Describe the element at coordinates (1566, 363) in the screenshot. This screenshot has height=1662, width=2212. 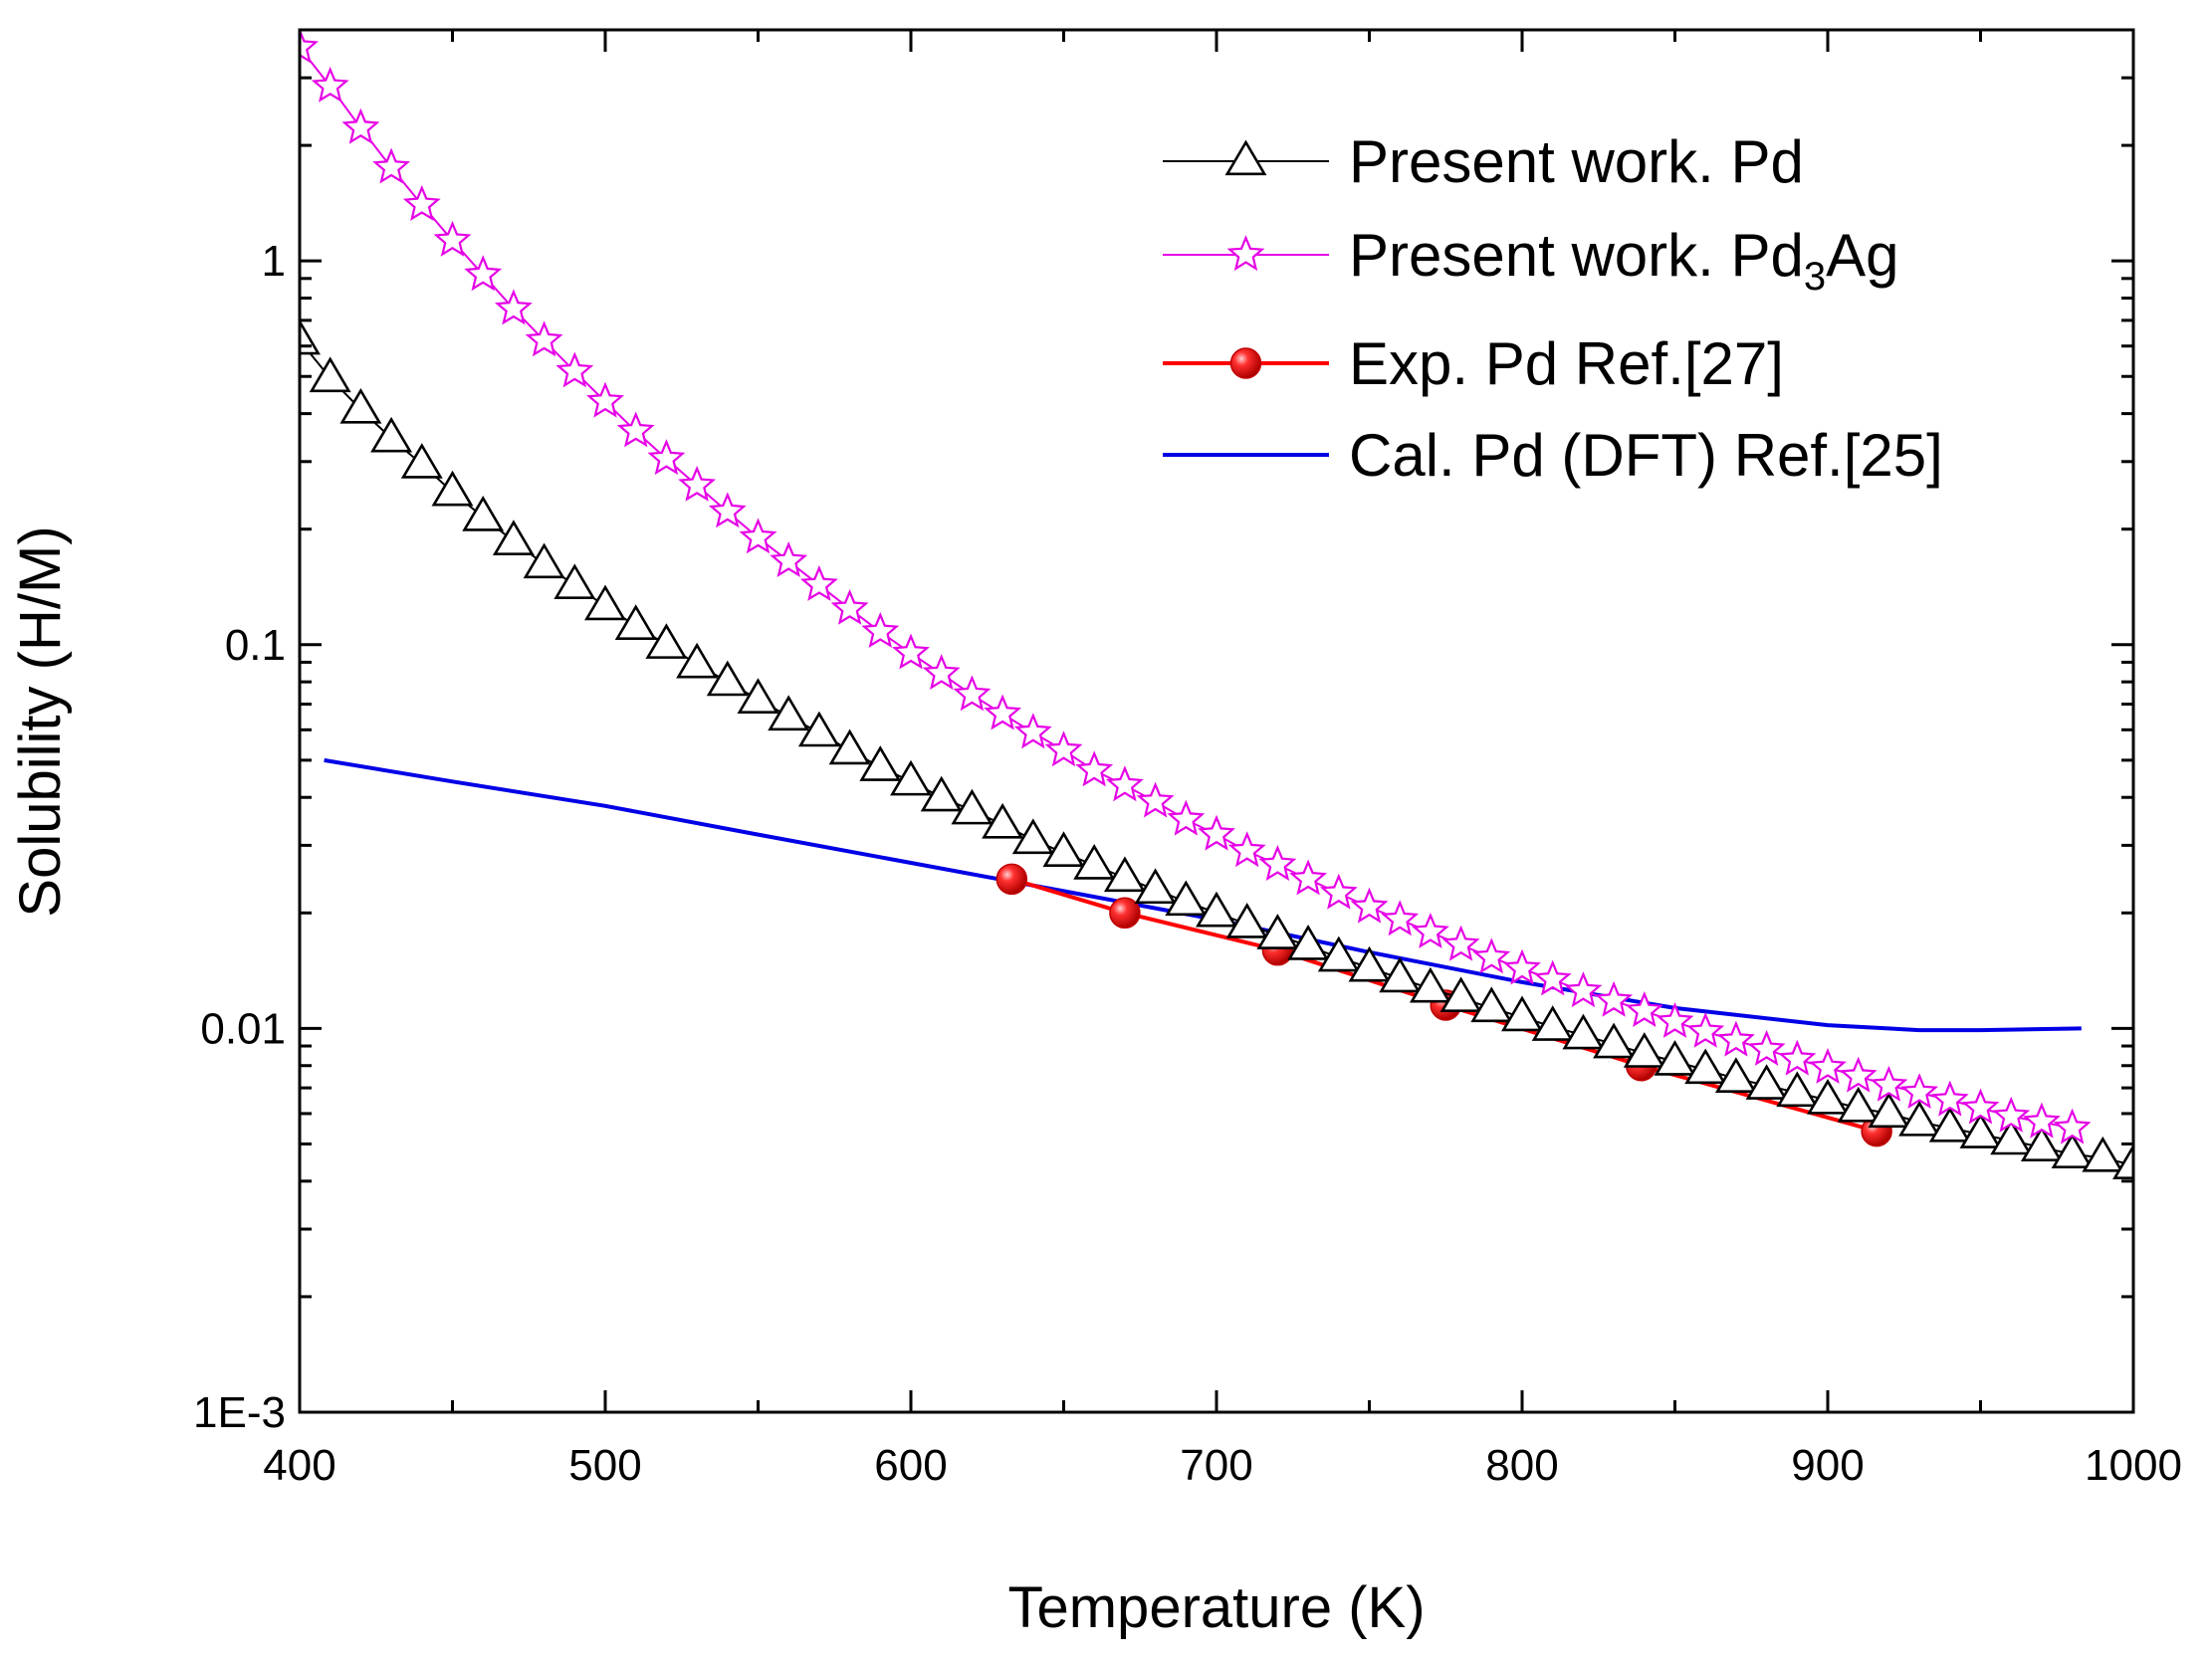
I see `legend-label: Exp. Pd Ref.[27]` at that location.